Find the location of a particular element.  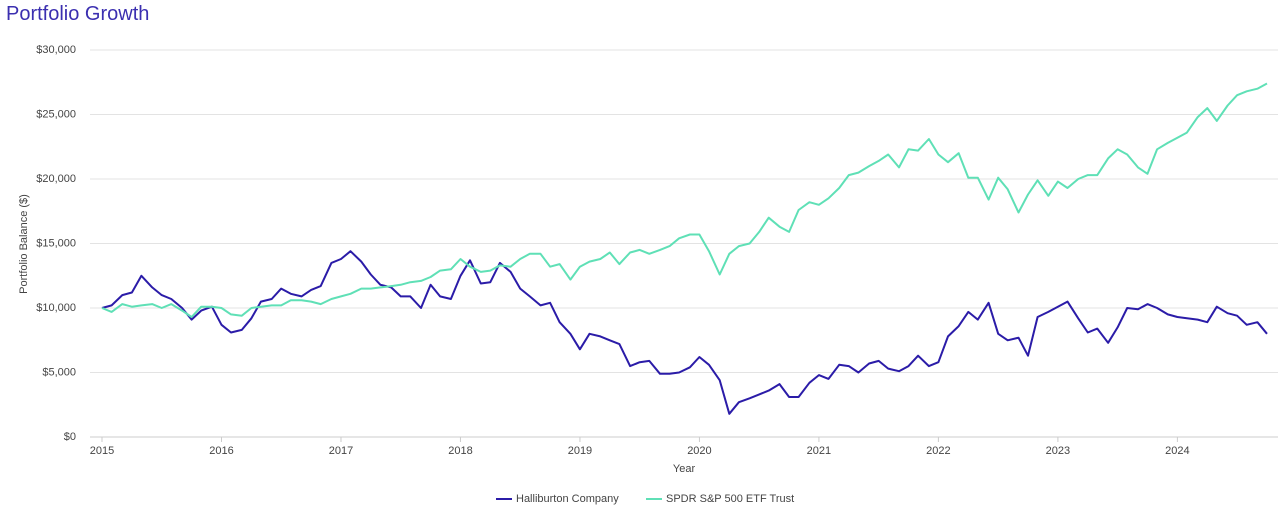

x-axis-label: Year is located at coordinates (684, 469).